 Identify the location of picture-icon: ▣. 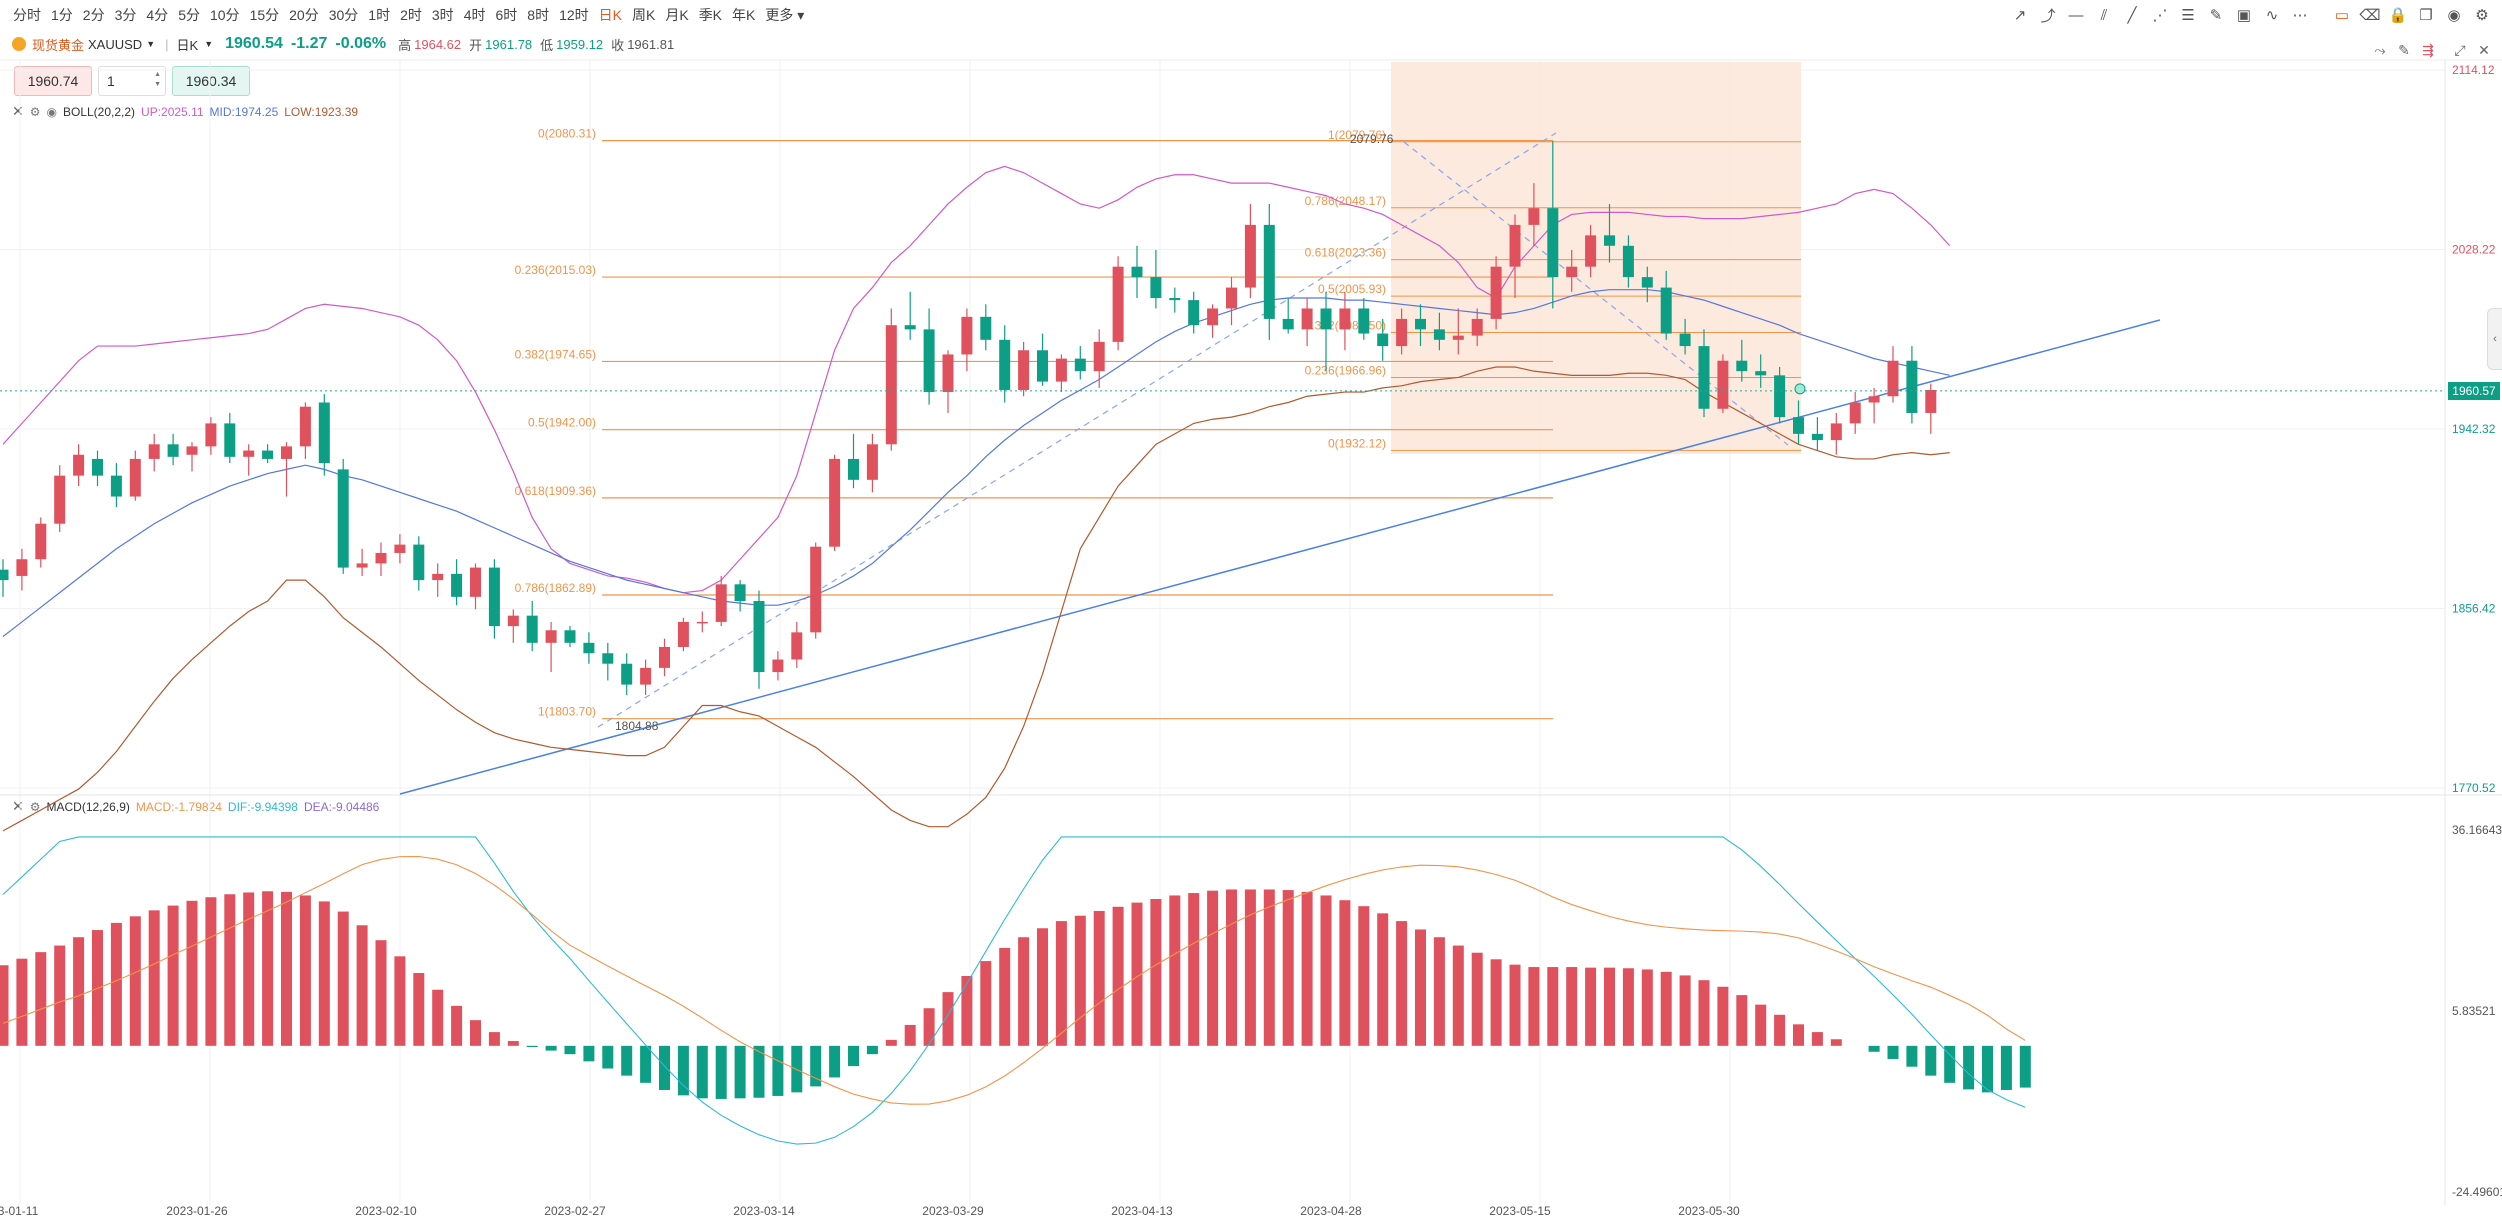
(2244, 15).